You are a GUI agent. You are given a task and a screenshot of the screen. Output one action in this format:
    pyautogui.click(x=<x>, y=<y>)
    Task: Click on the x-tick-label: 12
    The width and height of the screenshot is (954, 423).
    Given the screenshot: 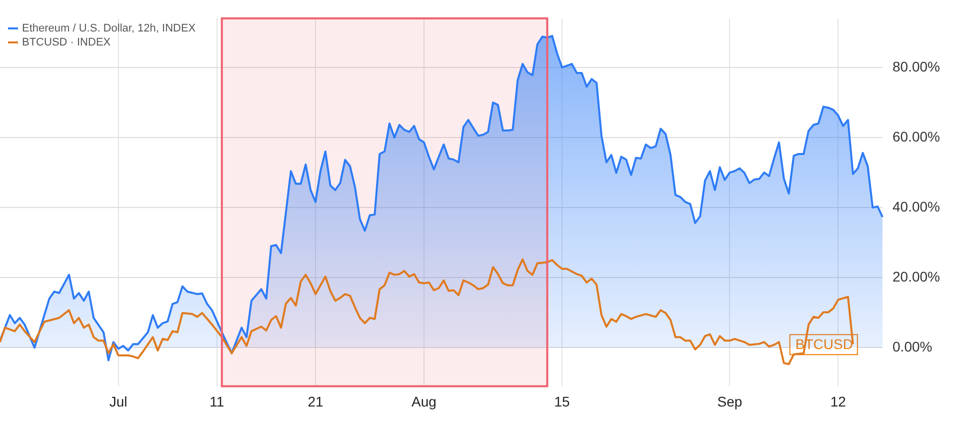 What is the action you would take?
    pyautogui.click(x=838, y=401)
    